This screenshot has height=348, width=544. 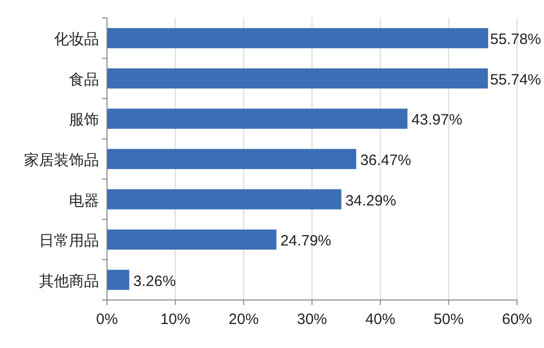 What do you see at coordinates (61, 160) in the screenshot?
I see `y-tick-label: 家居装饰品` at bounding box center [61, 160].